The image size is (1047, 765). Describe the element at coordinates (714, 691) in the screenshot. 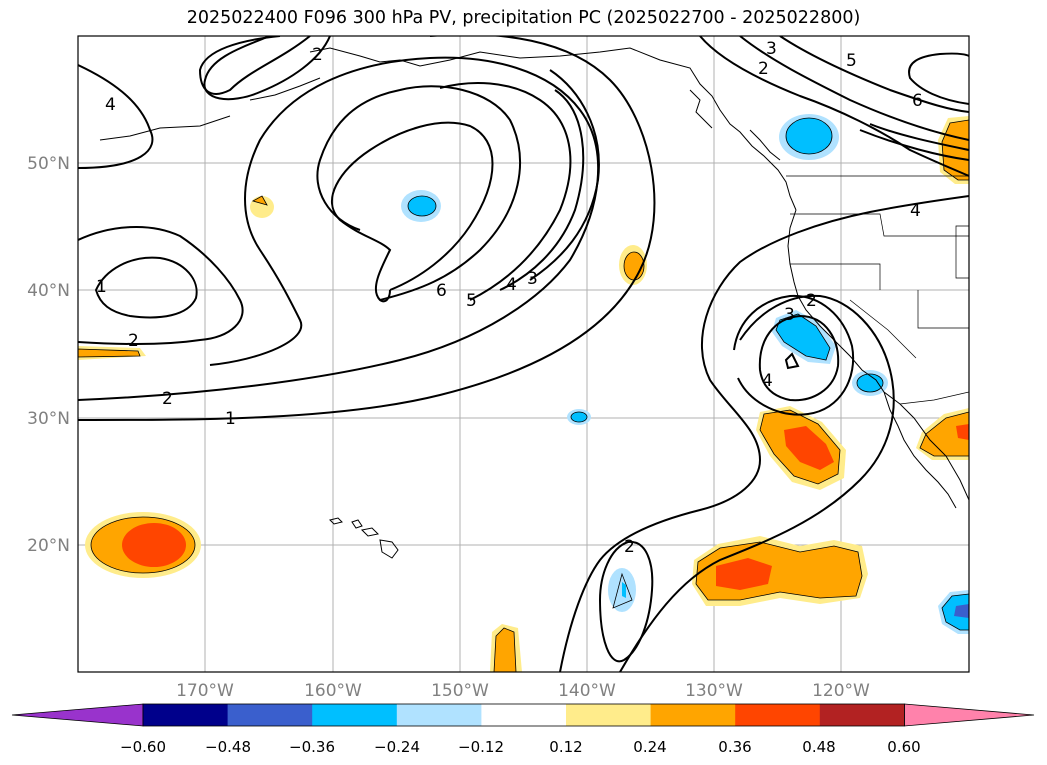

I see `lon-tick-label: 130°W` at that location.